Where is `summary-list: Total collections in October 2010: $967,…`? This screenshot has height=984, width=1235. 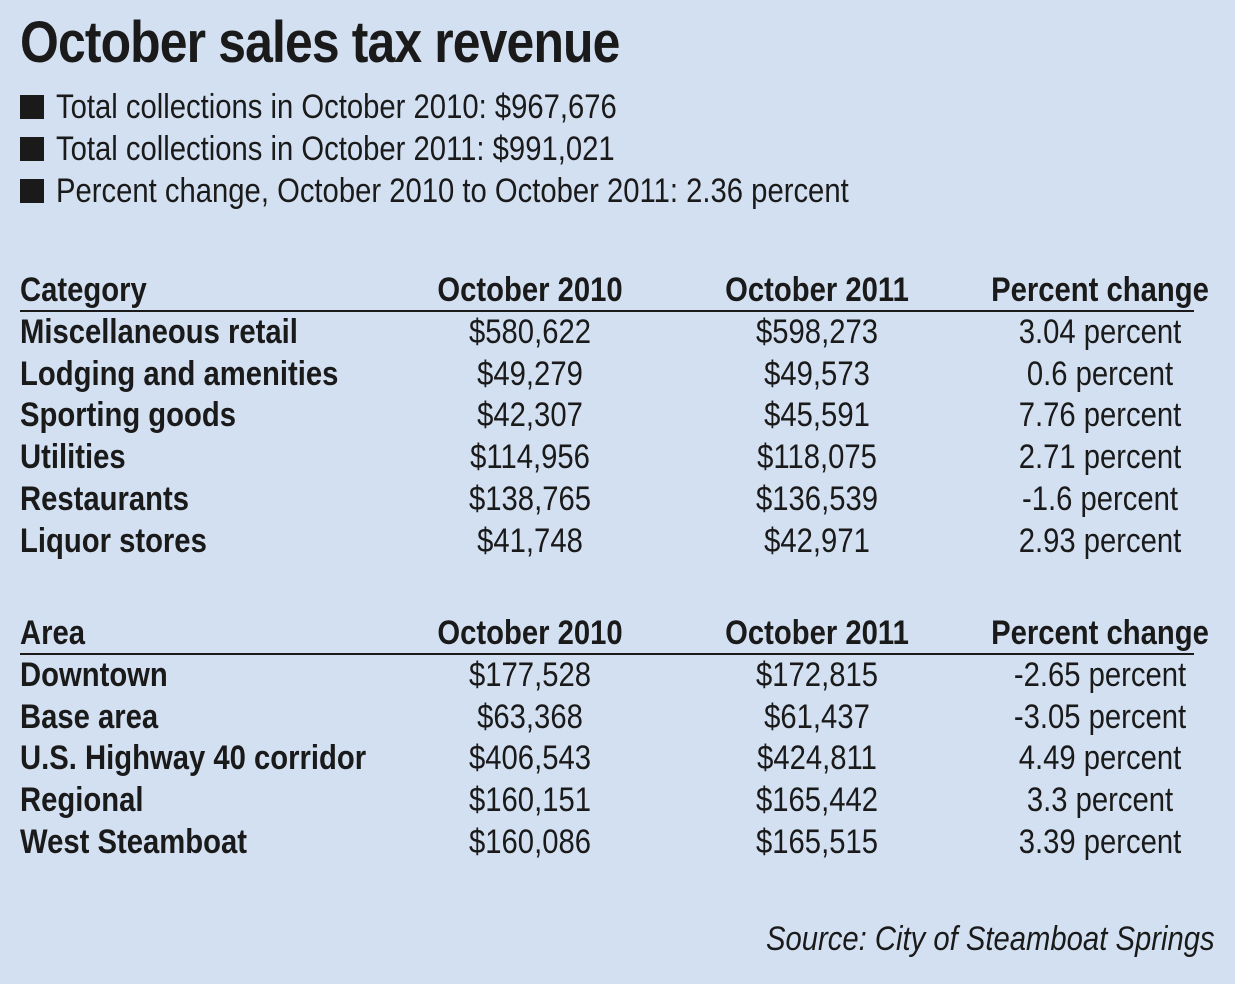 summary-list: Total collections in October 2010: $967,… is located at coordinates (499, 149).